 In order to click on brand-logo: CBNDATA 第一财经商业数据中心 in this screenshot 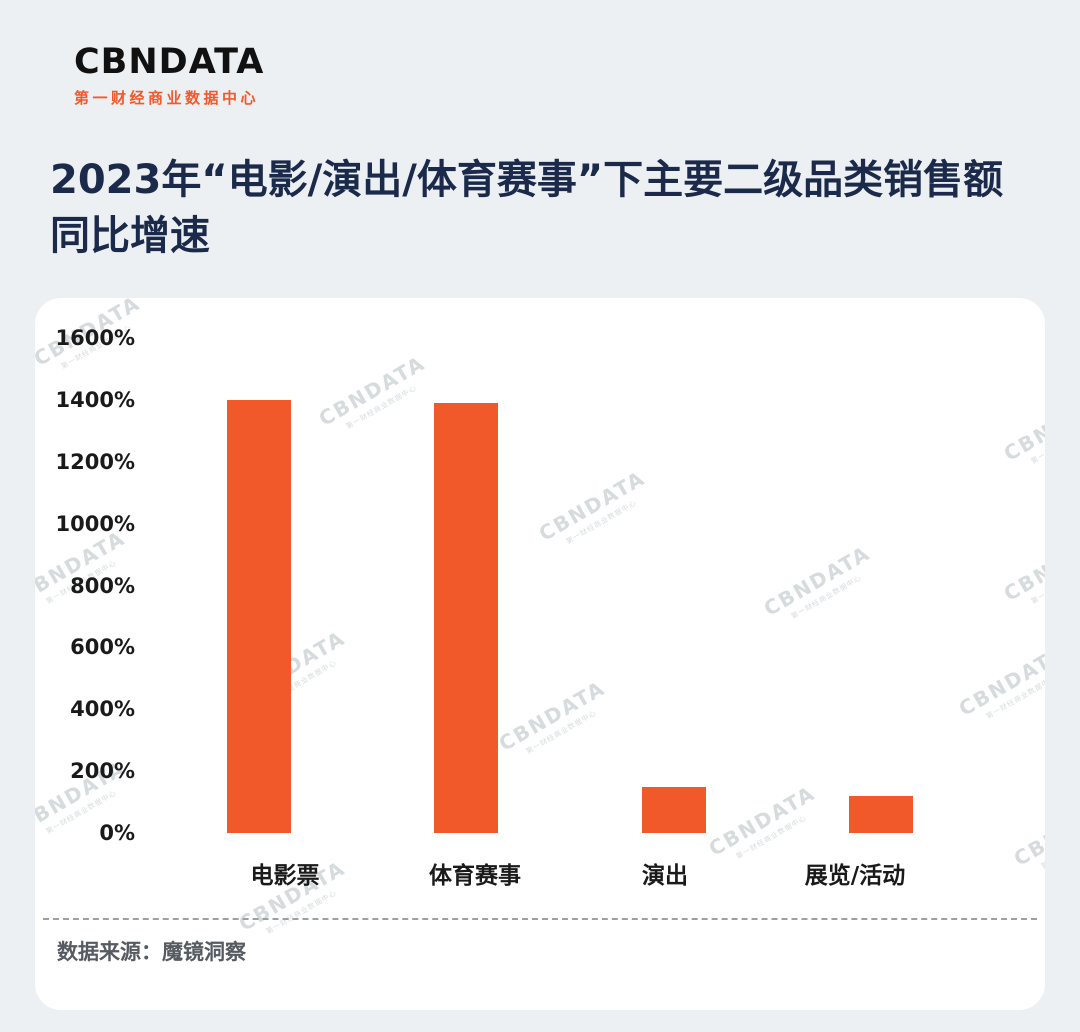, I will do `click(577, 75)`.